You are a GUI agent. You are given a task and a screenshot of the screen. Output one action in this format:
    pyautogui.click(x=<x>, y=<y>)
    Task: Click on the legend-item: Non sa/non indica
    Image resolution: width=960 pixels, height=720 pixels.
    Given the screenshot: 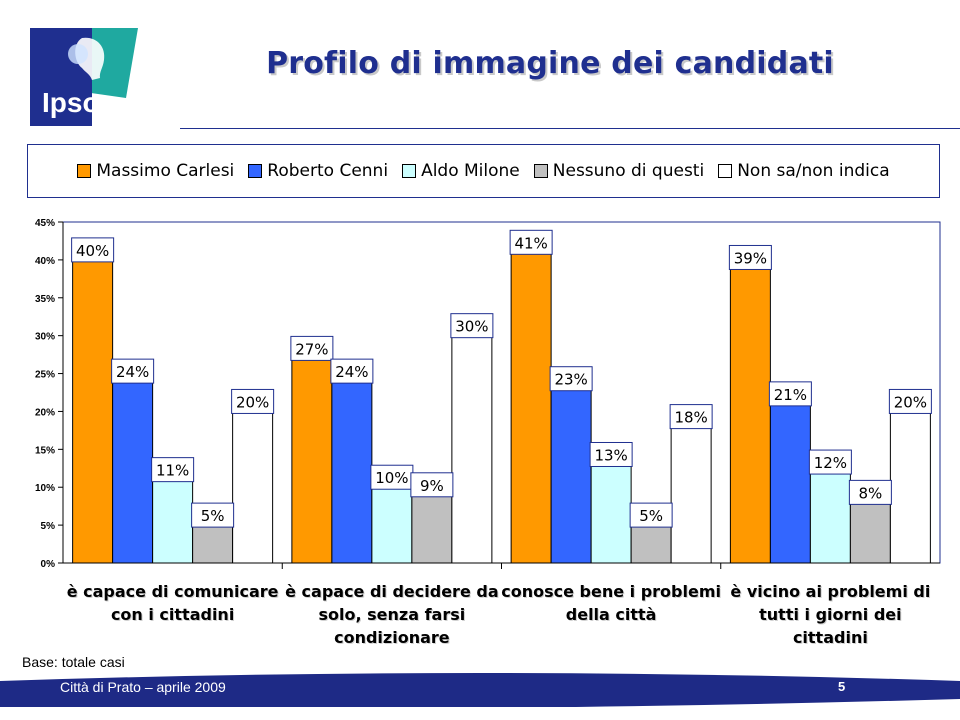 What is the action you would take?
    pyautogui.click(x=804, y=171)
    